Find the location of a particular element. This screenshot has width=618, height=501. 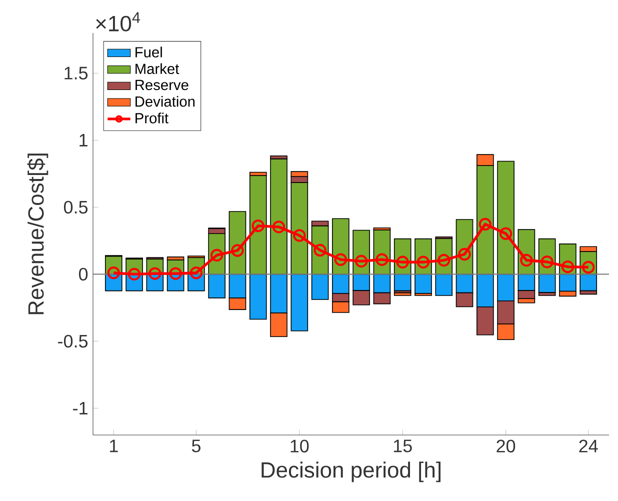

x-tick-label: 10 is located at coordinates (299, 446).